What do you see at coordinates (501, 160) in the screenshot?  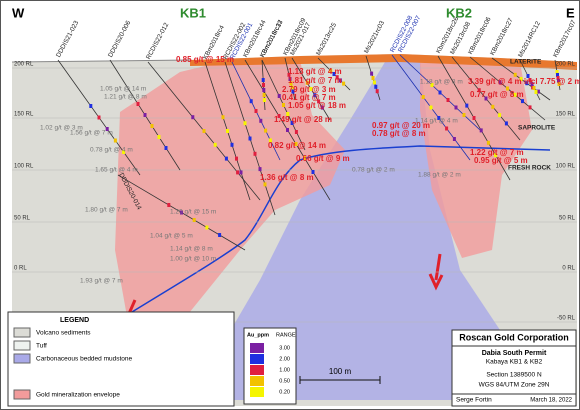 I see `assay-label: 0.95 g/t @ 5 m` at bounding box center [501, 160].